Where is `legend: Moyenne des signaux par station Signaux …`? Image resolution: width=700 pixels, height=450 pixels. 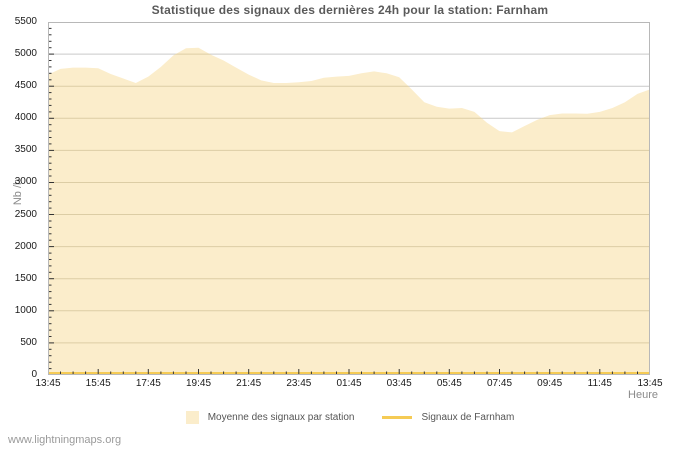
legend: Moyenne des signaux par station Signaux … is located at coordinates (350, 417).